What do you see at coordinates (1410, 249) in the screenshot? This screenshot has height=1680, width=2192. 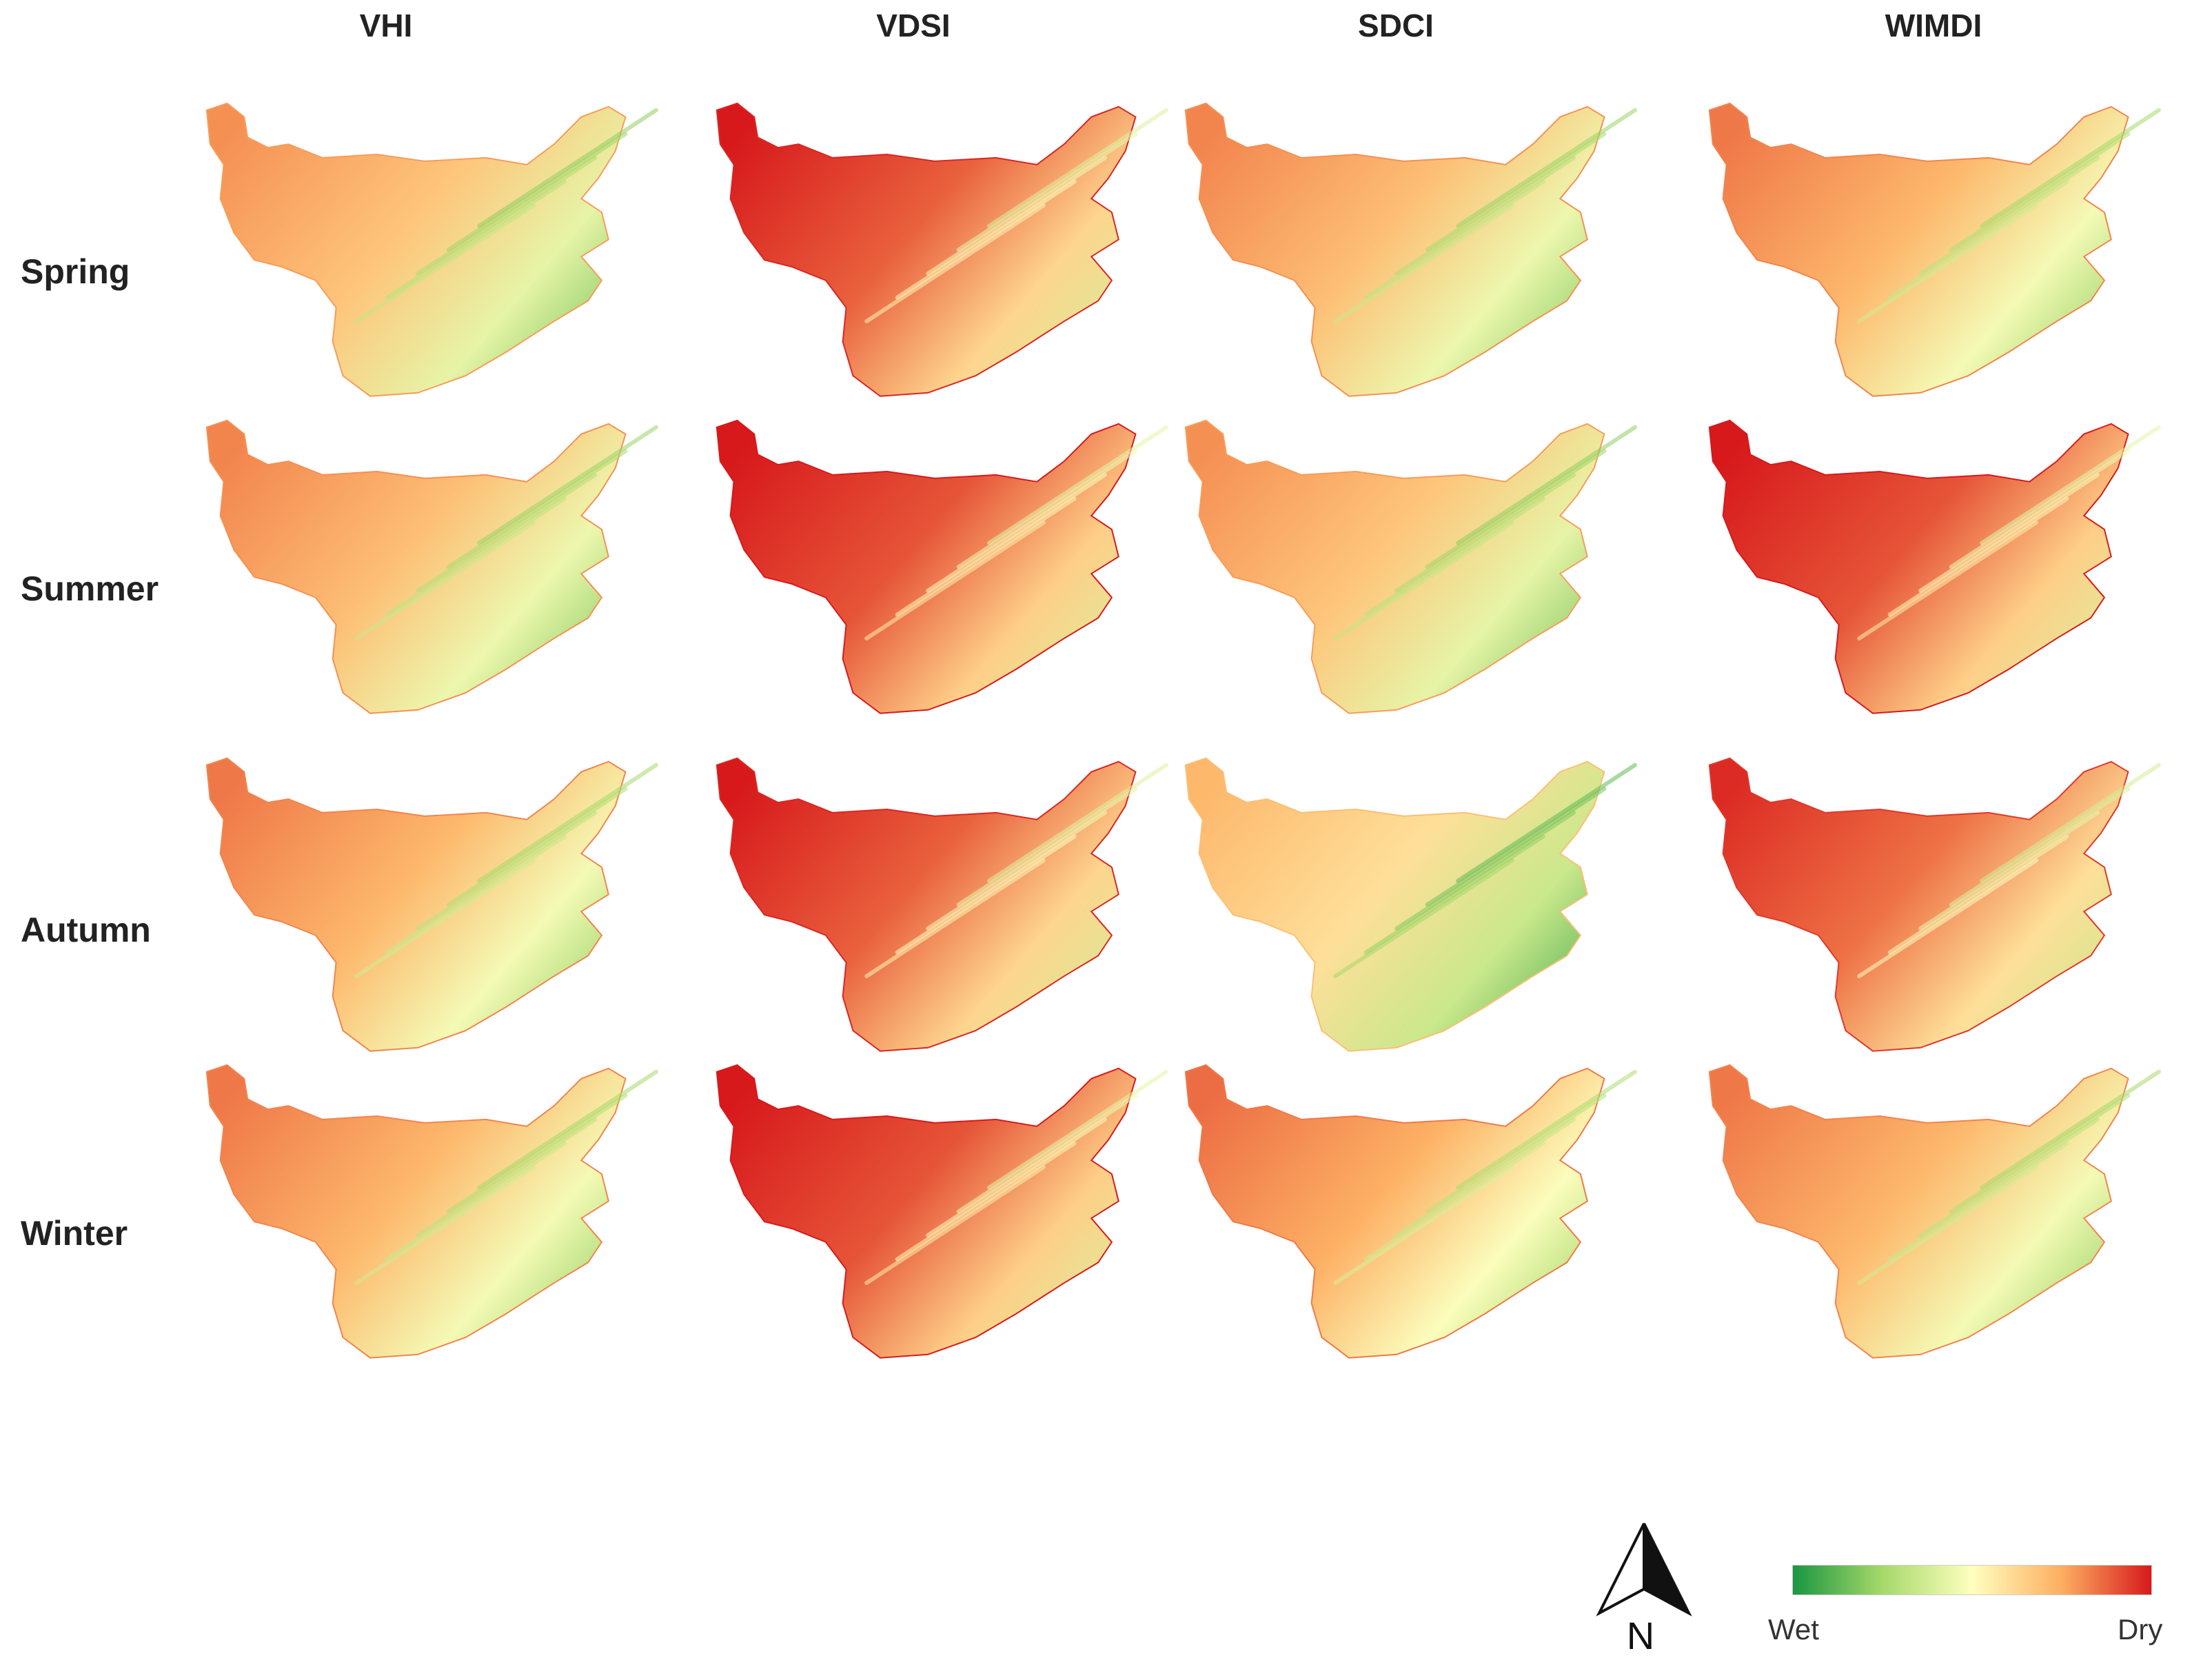 I see `map-panel-spring-sdci` at bounding box center [1410, 249].